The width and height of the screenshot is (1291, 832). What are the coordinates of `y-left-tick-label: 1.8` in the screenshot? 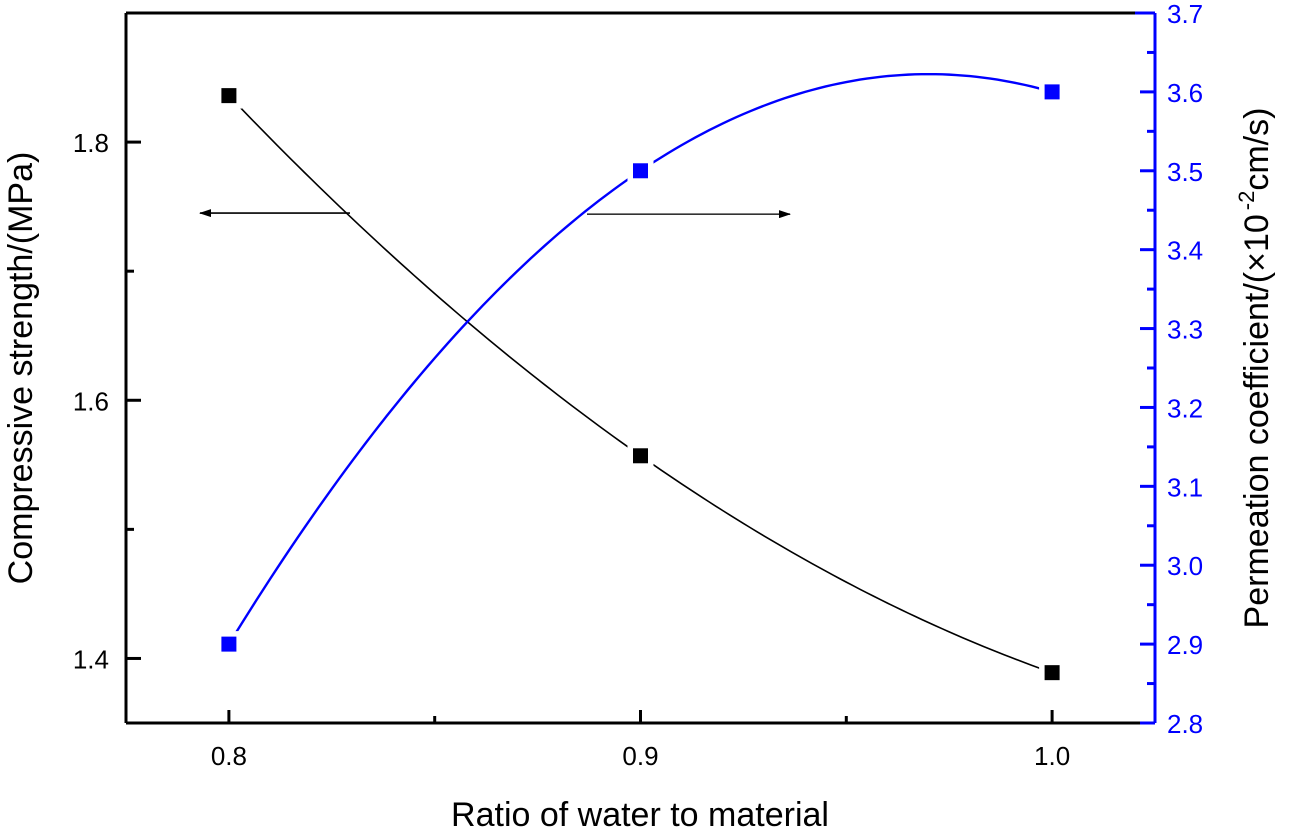 It's located at (91, 143).